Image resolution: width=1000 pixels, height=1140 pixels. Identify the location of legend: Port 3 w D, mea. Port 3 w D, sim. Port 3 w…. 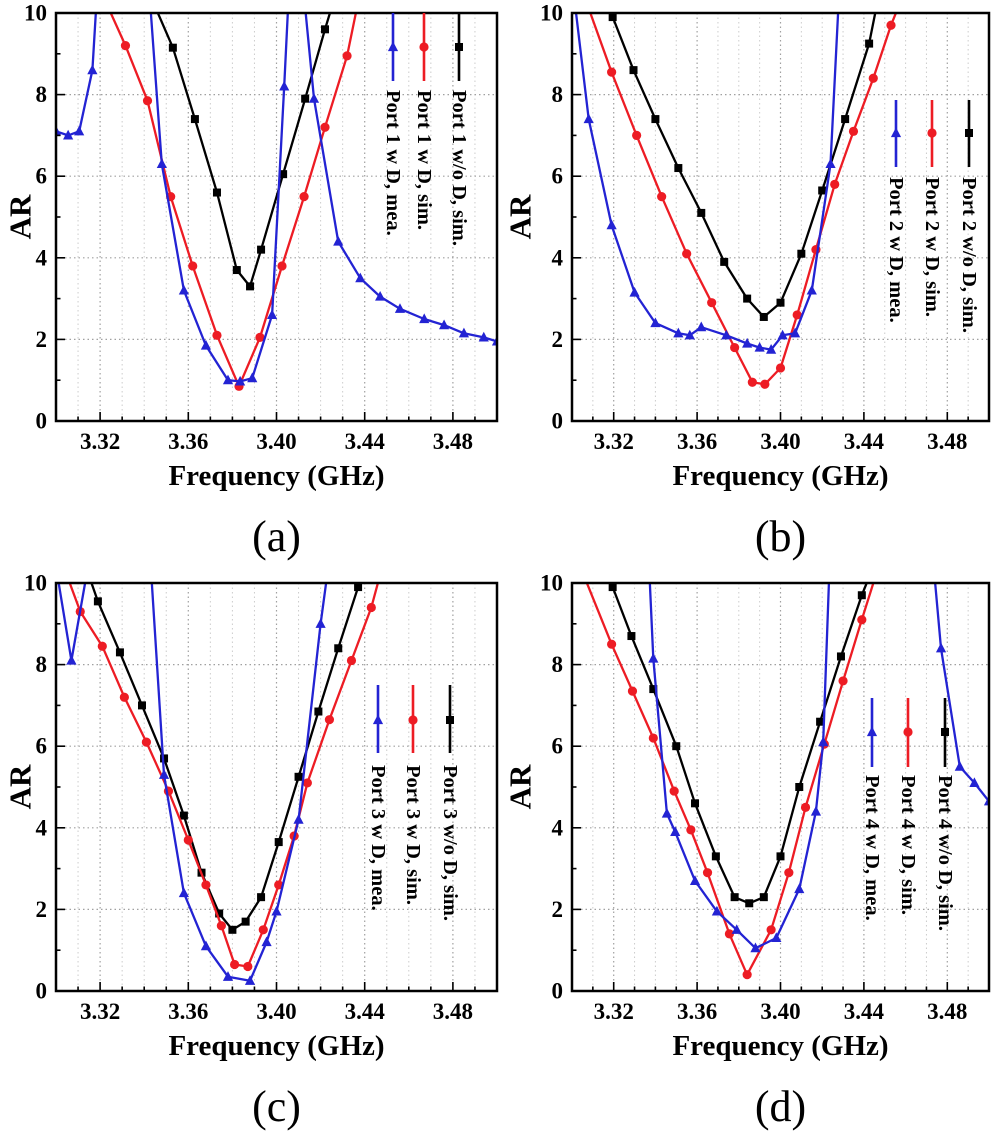
(414, 803).